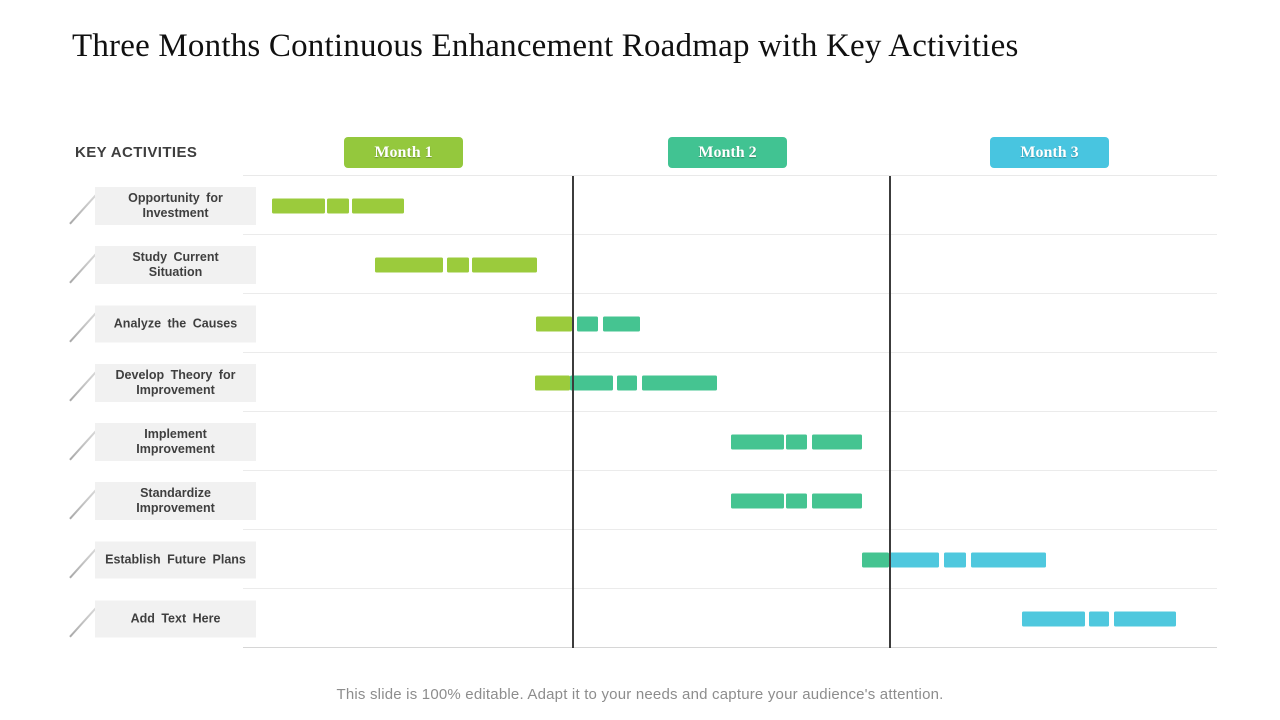  Describe the element at coordinates (175, 500) in the screenshot. I see `row-label: Standardize Improvement` at that location.